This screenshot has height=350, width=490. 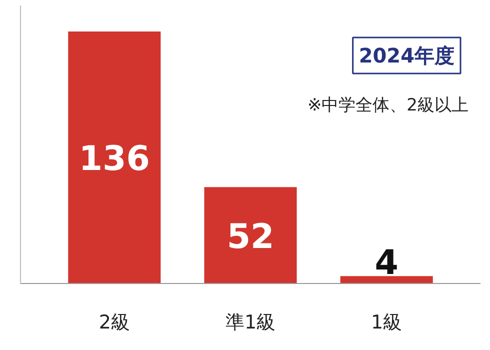 What do you see at coordinates (386, 323) in the screenshot?
I see `x-tick-label: 1級` at bounding box center [386, 323].